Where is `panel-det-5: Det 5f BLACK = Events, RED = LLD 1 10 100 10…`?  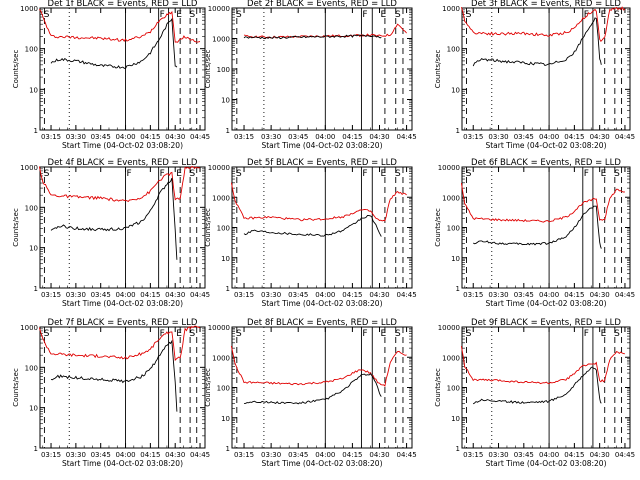
panel-det-5: Det 5f BLACK = Events, RED = LLD 1 10 100 10… is located at coordinates (310, 233).